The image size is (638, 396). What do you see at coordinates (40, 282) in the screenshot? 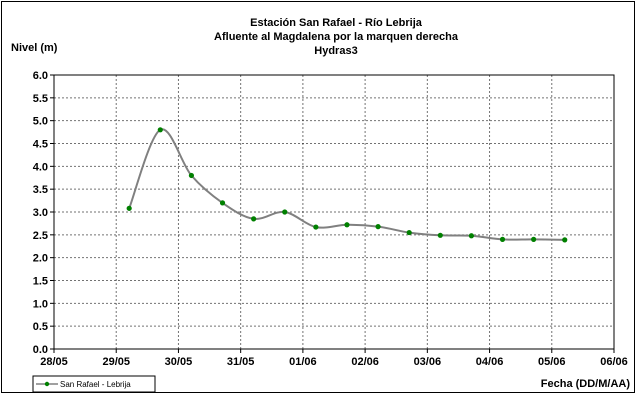
I see `y-tick-label: 1.5` at bounding box center [40, 282].